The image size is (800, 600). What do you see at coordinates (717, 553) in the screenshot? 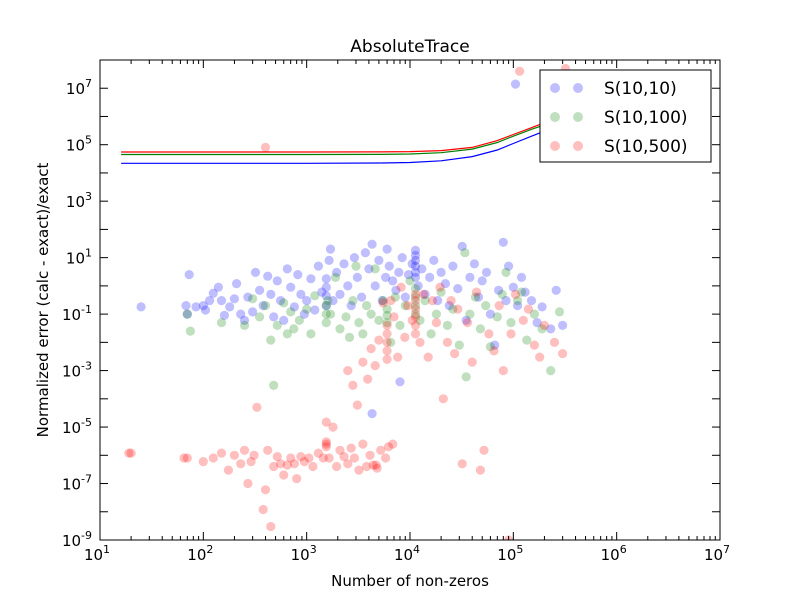
I see `x-tick-label: 10⁷` at bounding box center [717, 553].